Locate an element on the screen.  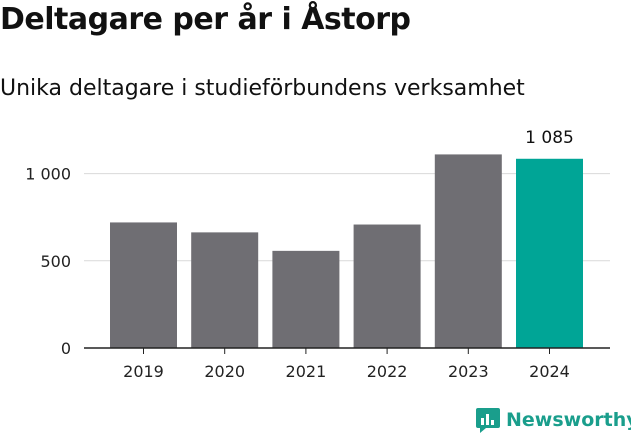
x-tick-label: 2021 is located at coordinates (306, 371).